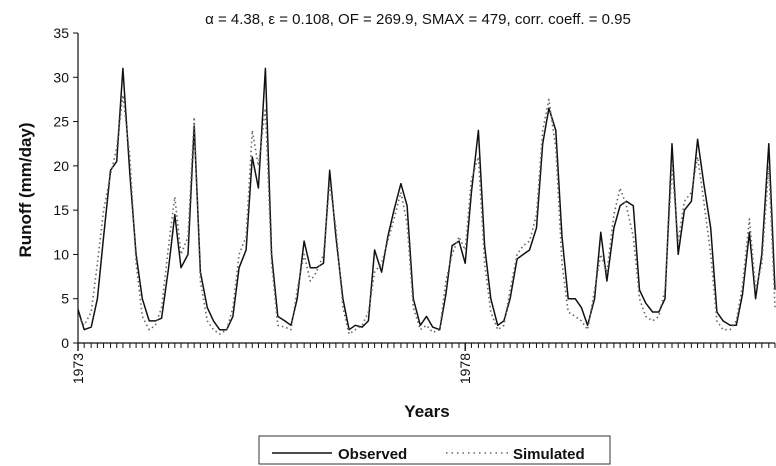 This screenshot has height=466, width=776. I want to click on y-tick-label: 35, so click(61, 33).